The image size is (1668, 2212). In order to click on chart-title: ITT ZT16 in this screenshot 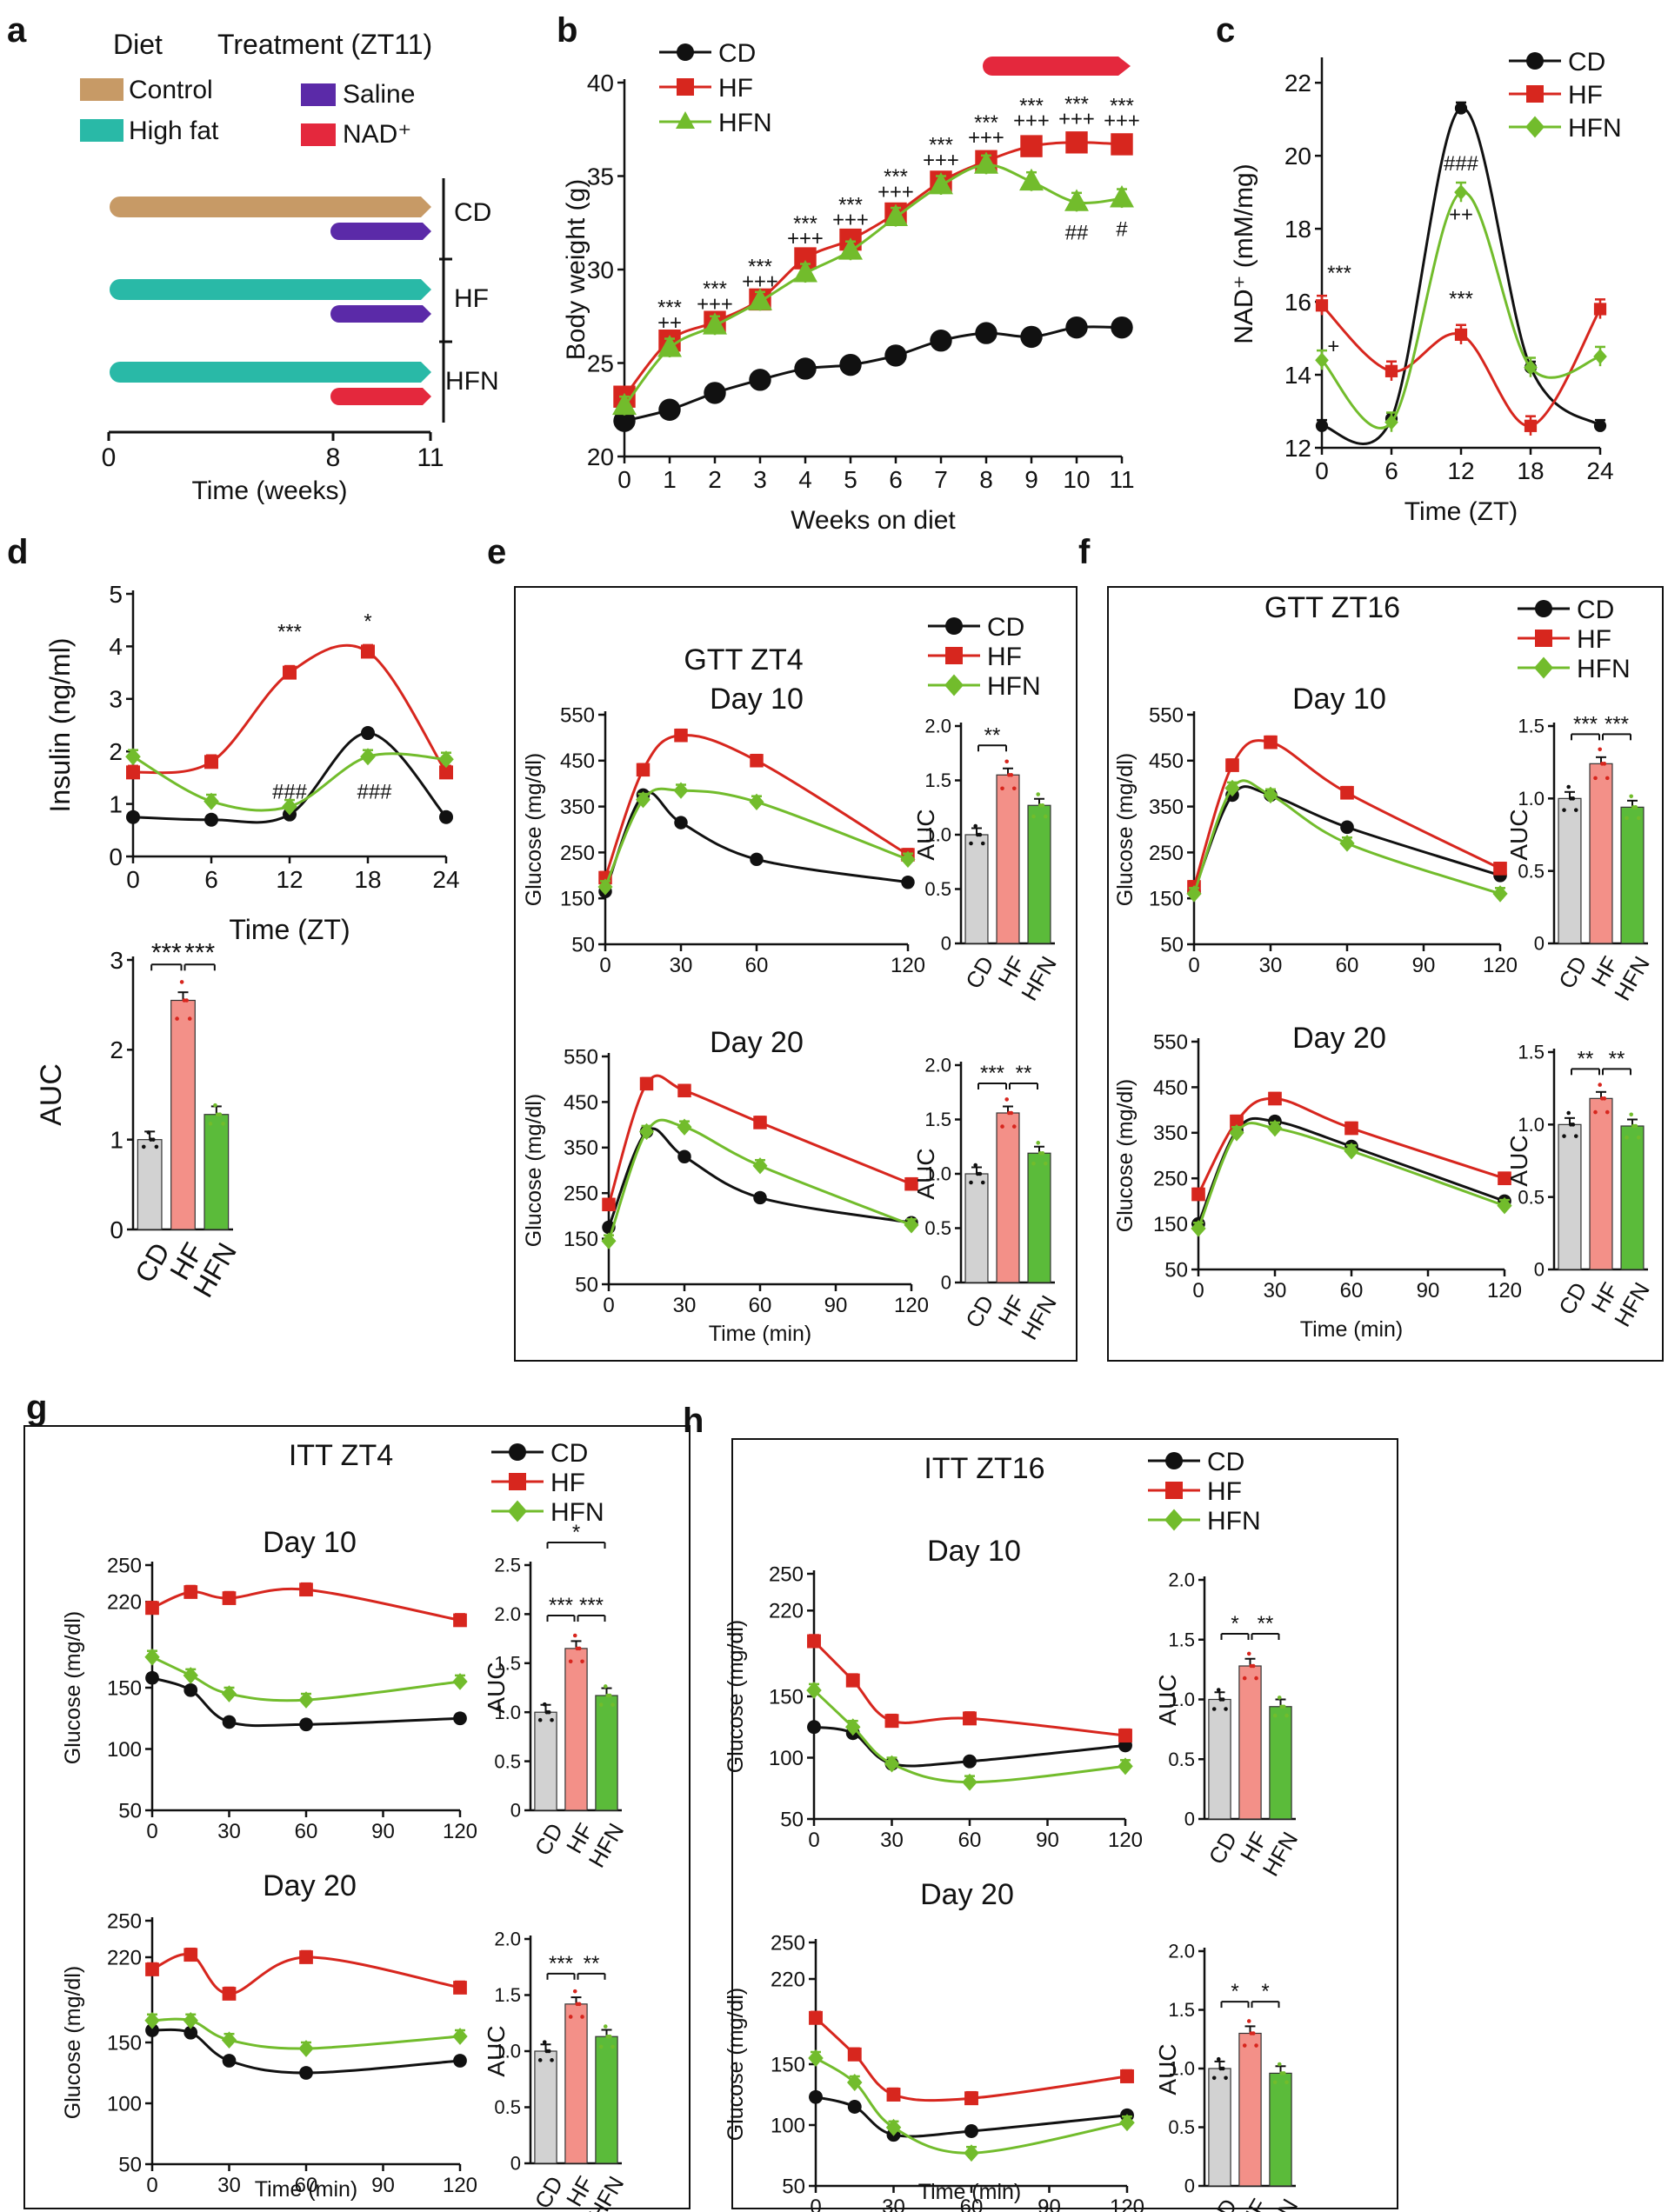, I will do `click(984, 1468)`.